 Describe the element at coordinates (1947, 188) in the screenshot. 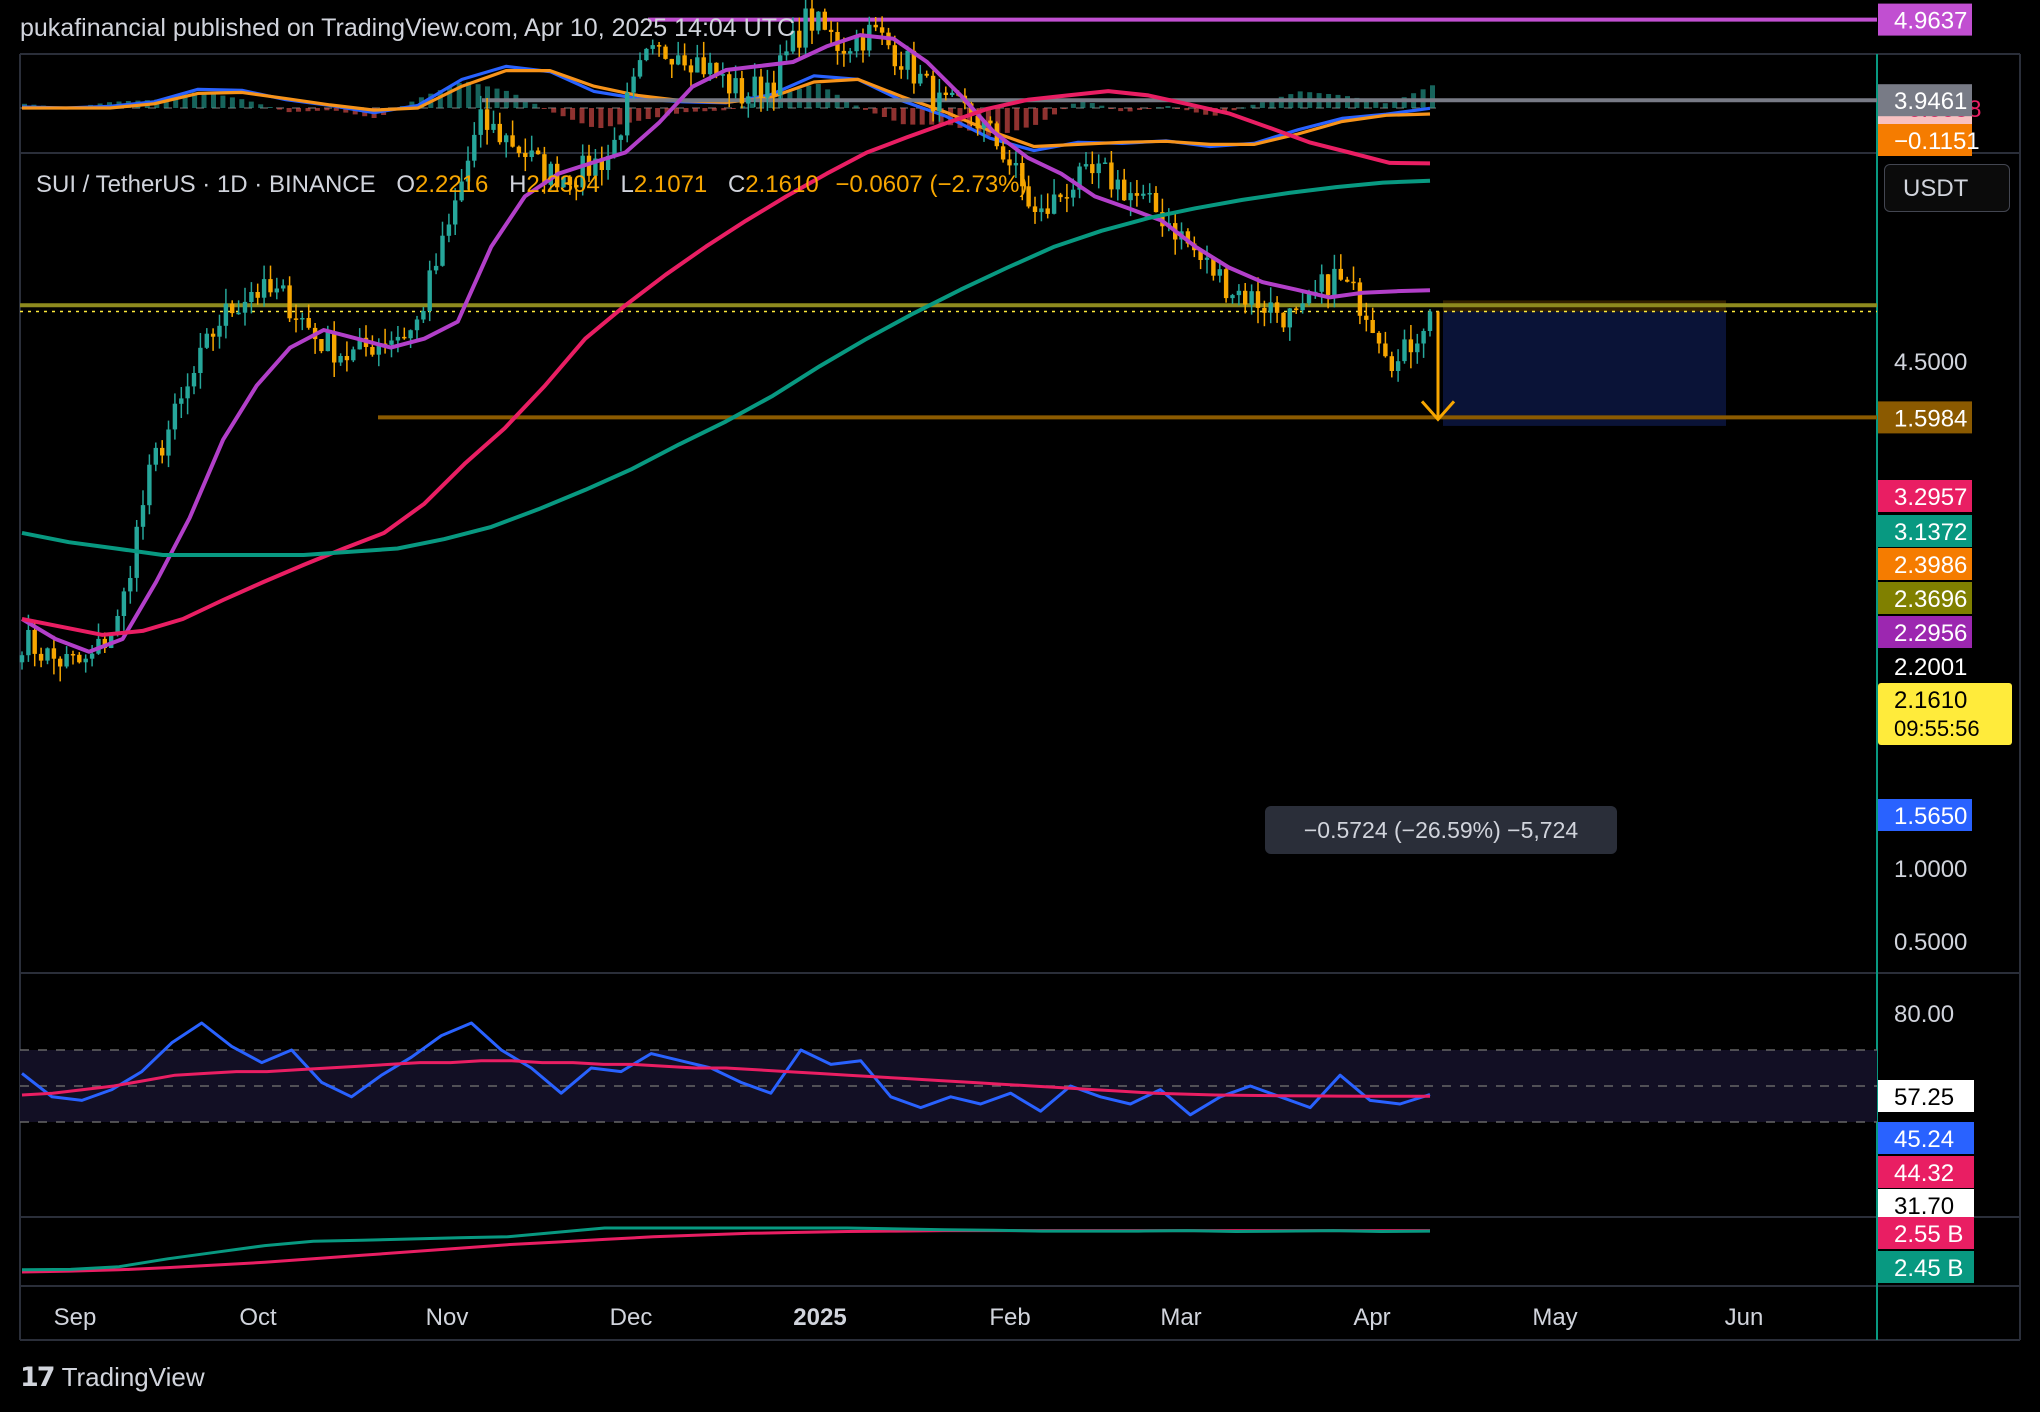

I see `currency-button: USDT` at that location.